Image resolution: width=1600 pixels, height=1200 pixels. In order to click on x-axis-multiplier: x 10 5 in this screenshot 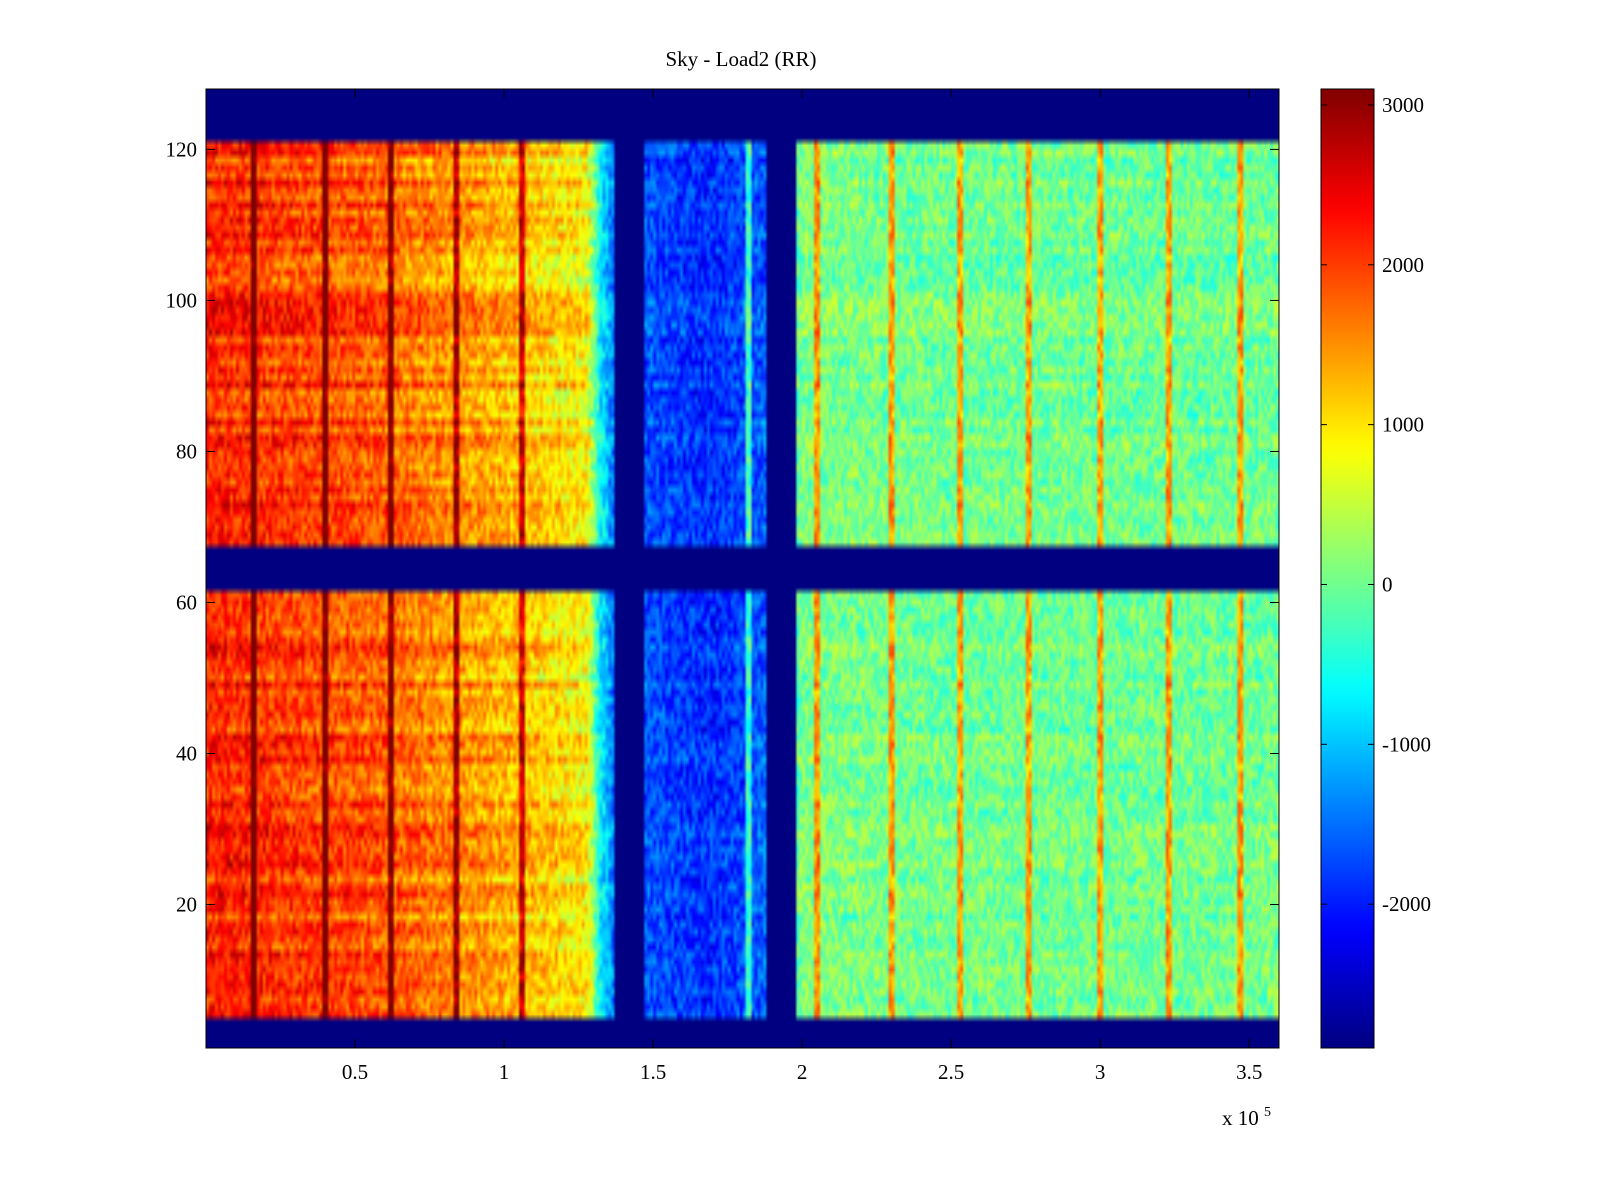, I will do `click(1246, 1117)`.